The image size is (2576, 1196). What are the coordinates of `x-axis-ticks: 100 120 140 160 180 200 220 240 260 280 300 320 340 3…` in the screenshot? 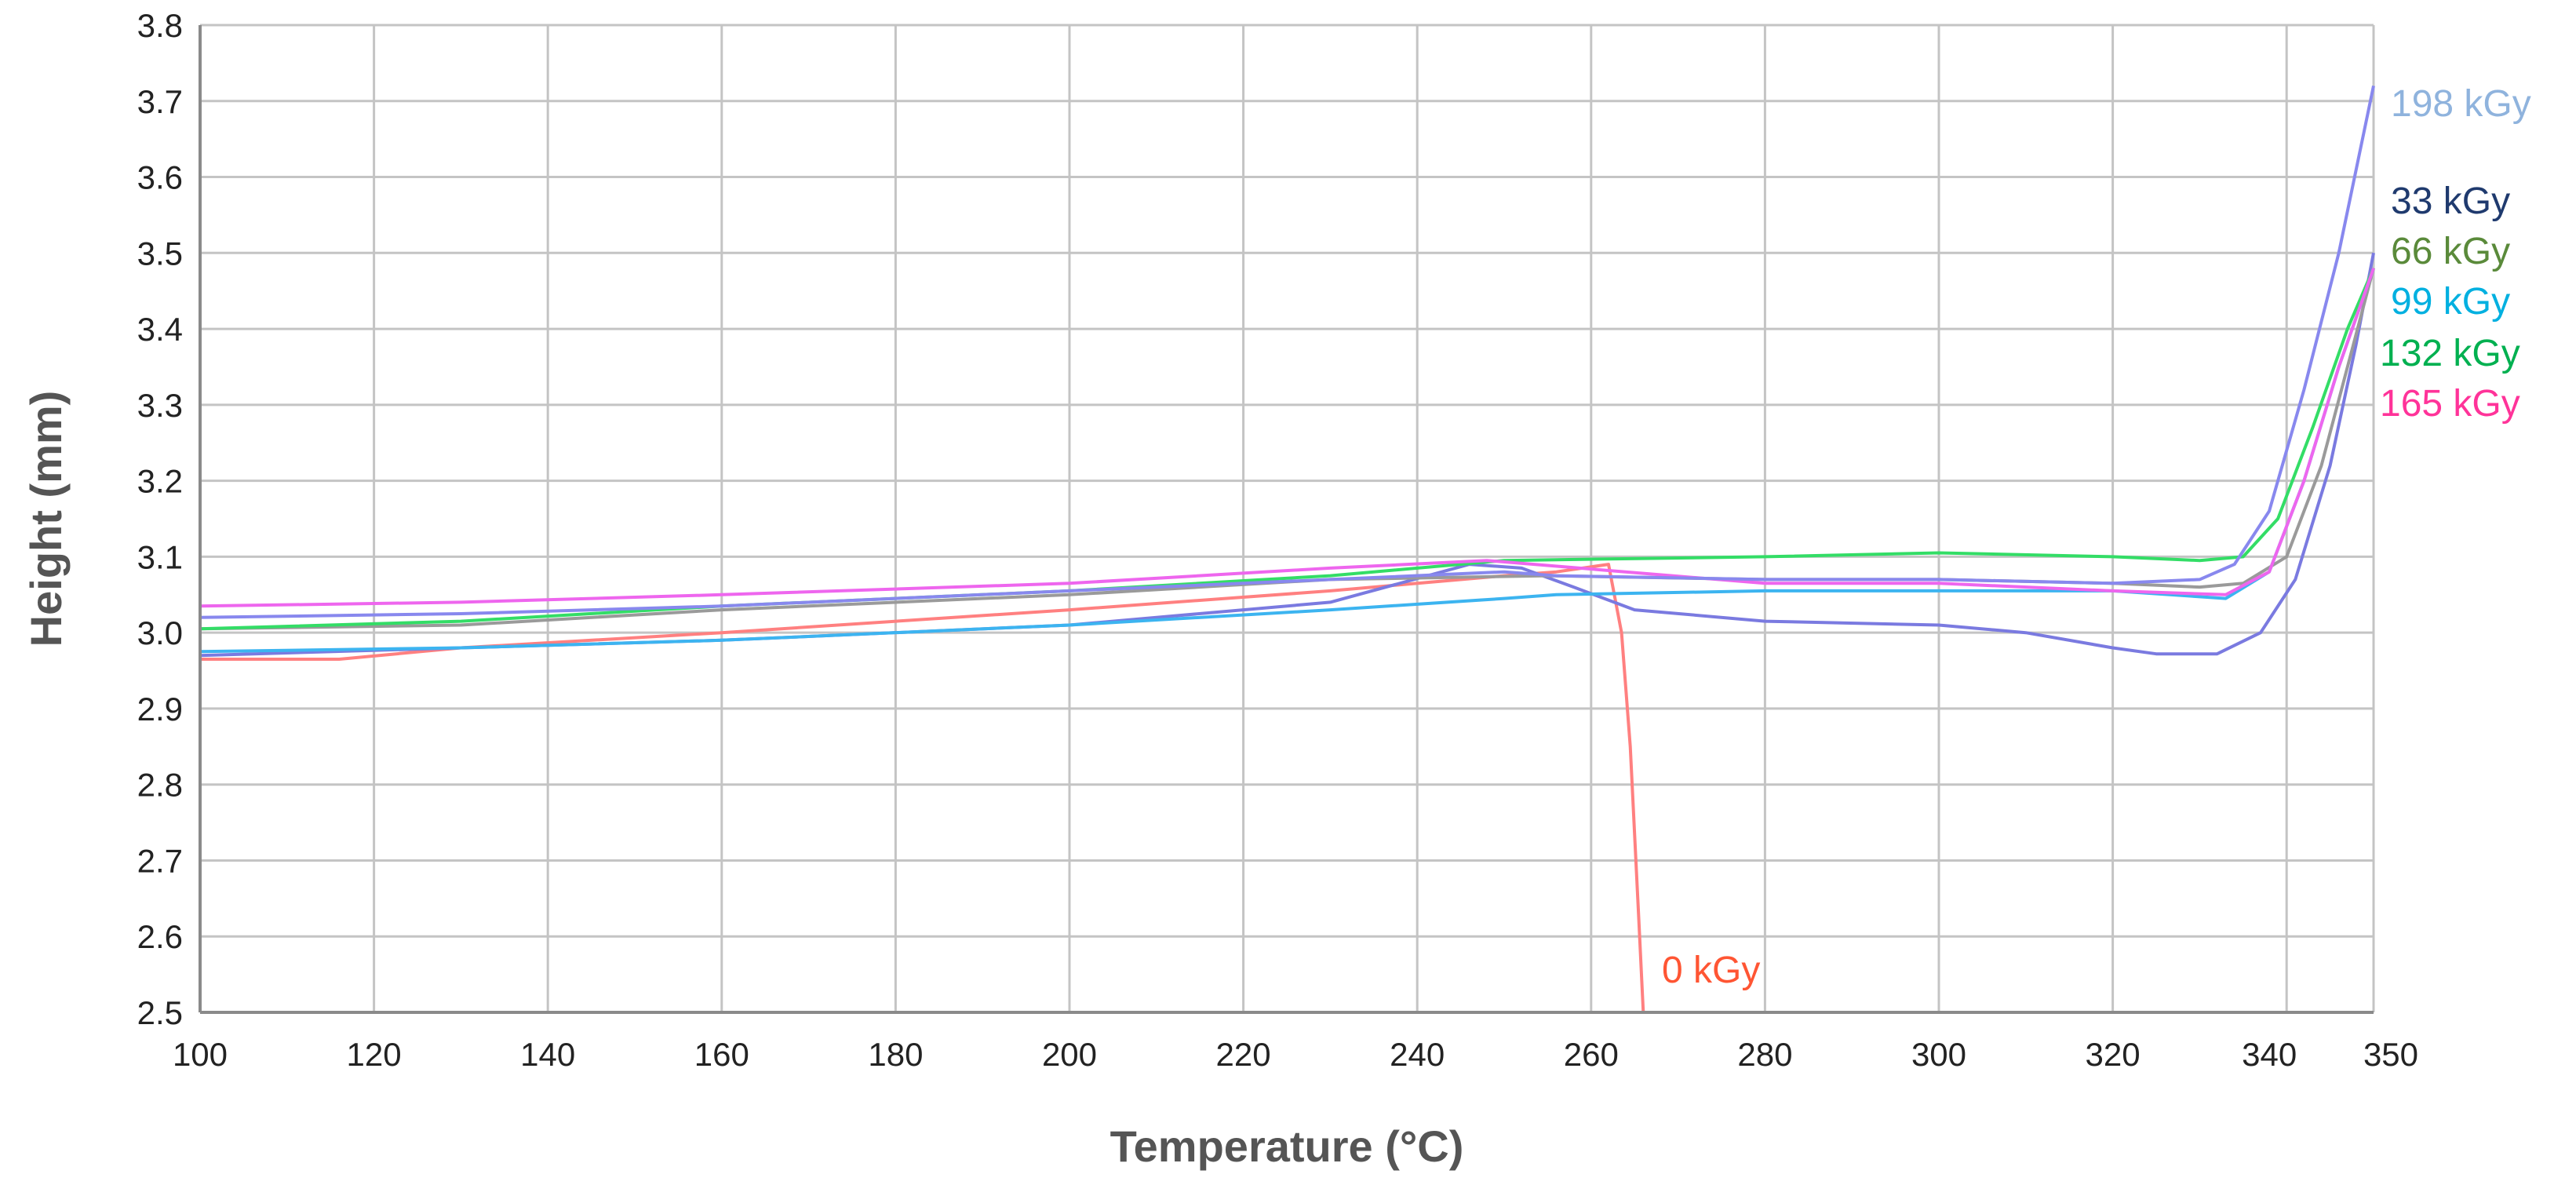 It's located at (1295, 1054).